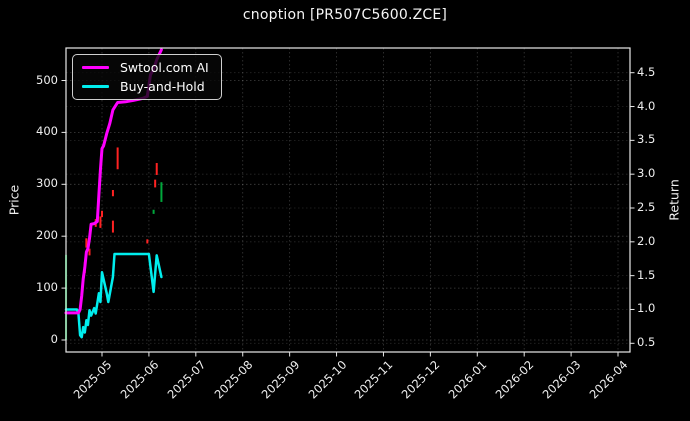  I want to click on swtool-line-swatch, so click(95, 67).